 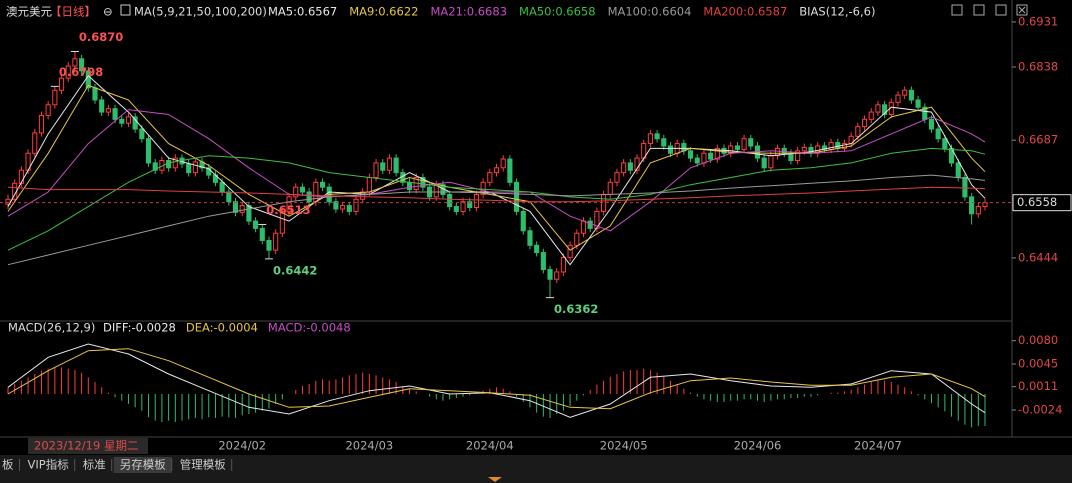 What do you see at coordinates (1038, 257) in the screenshot?
I see `y-tick-label: 0.6444` at bounding box center [1038, 257].